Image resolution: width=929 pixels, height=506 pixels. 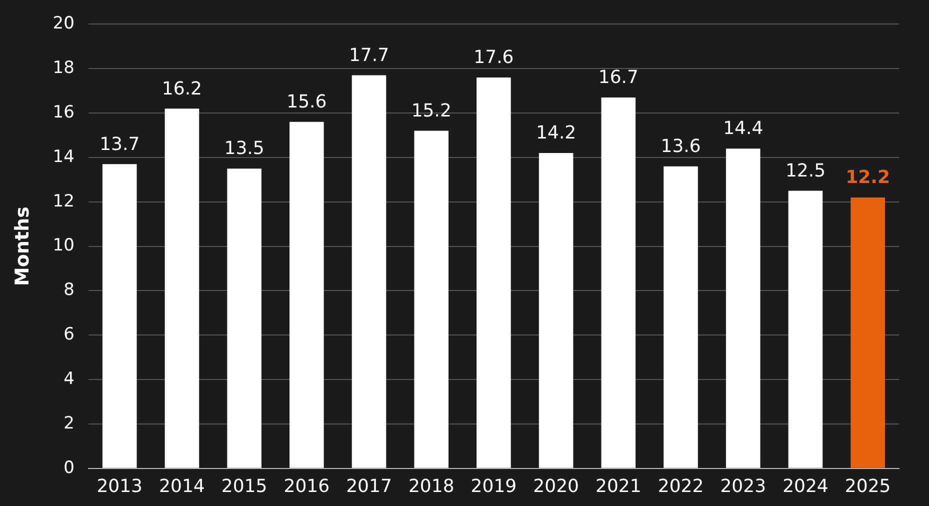 What do you see at coordinates (556, 486) in the screenshot?
I see `x-tick-label: 2020` at bounding box center [556, 486].